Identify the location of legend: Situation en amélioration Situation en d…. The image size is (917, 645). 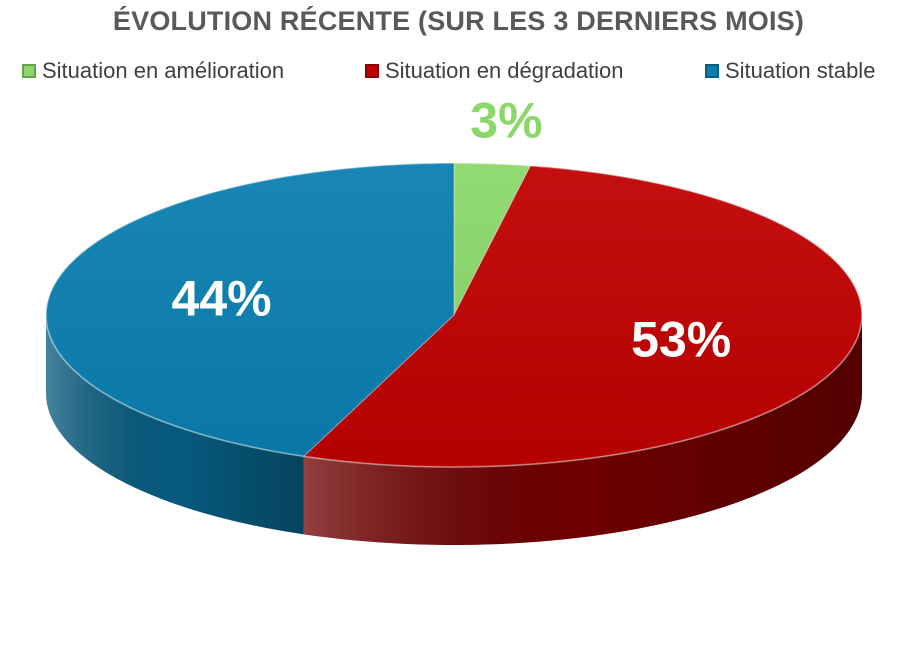
(458, 73).